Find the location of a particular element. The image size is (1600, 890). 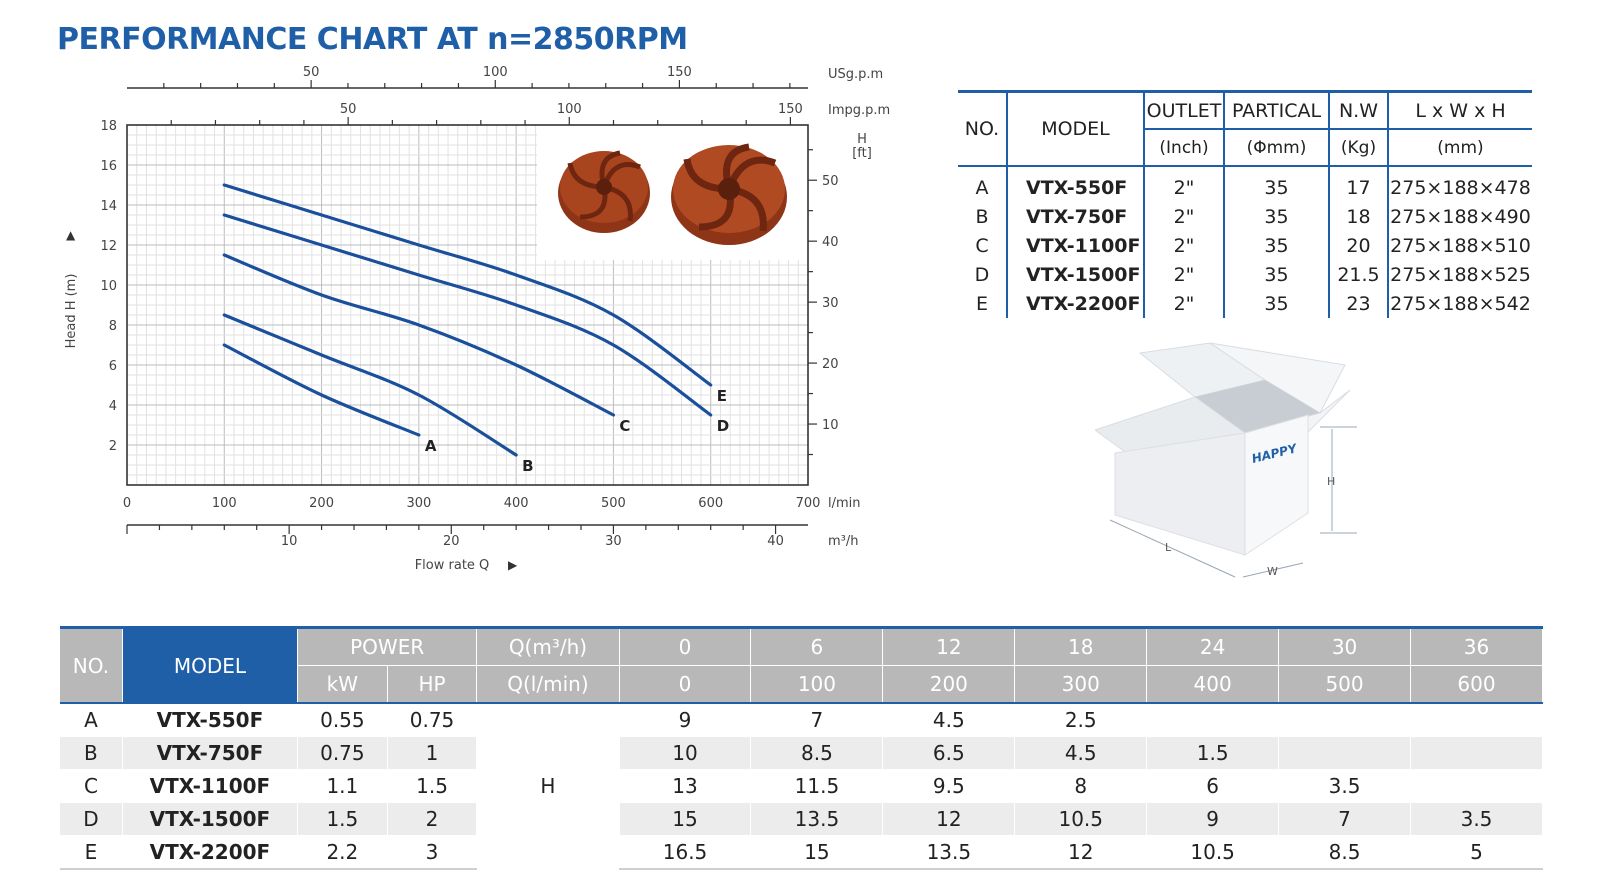

m3h-unit-label: m³/h is located at coordinates (843, 541).